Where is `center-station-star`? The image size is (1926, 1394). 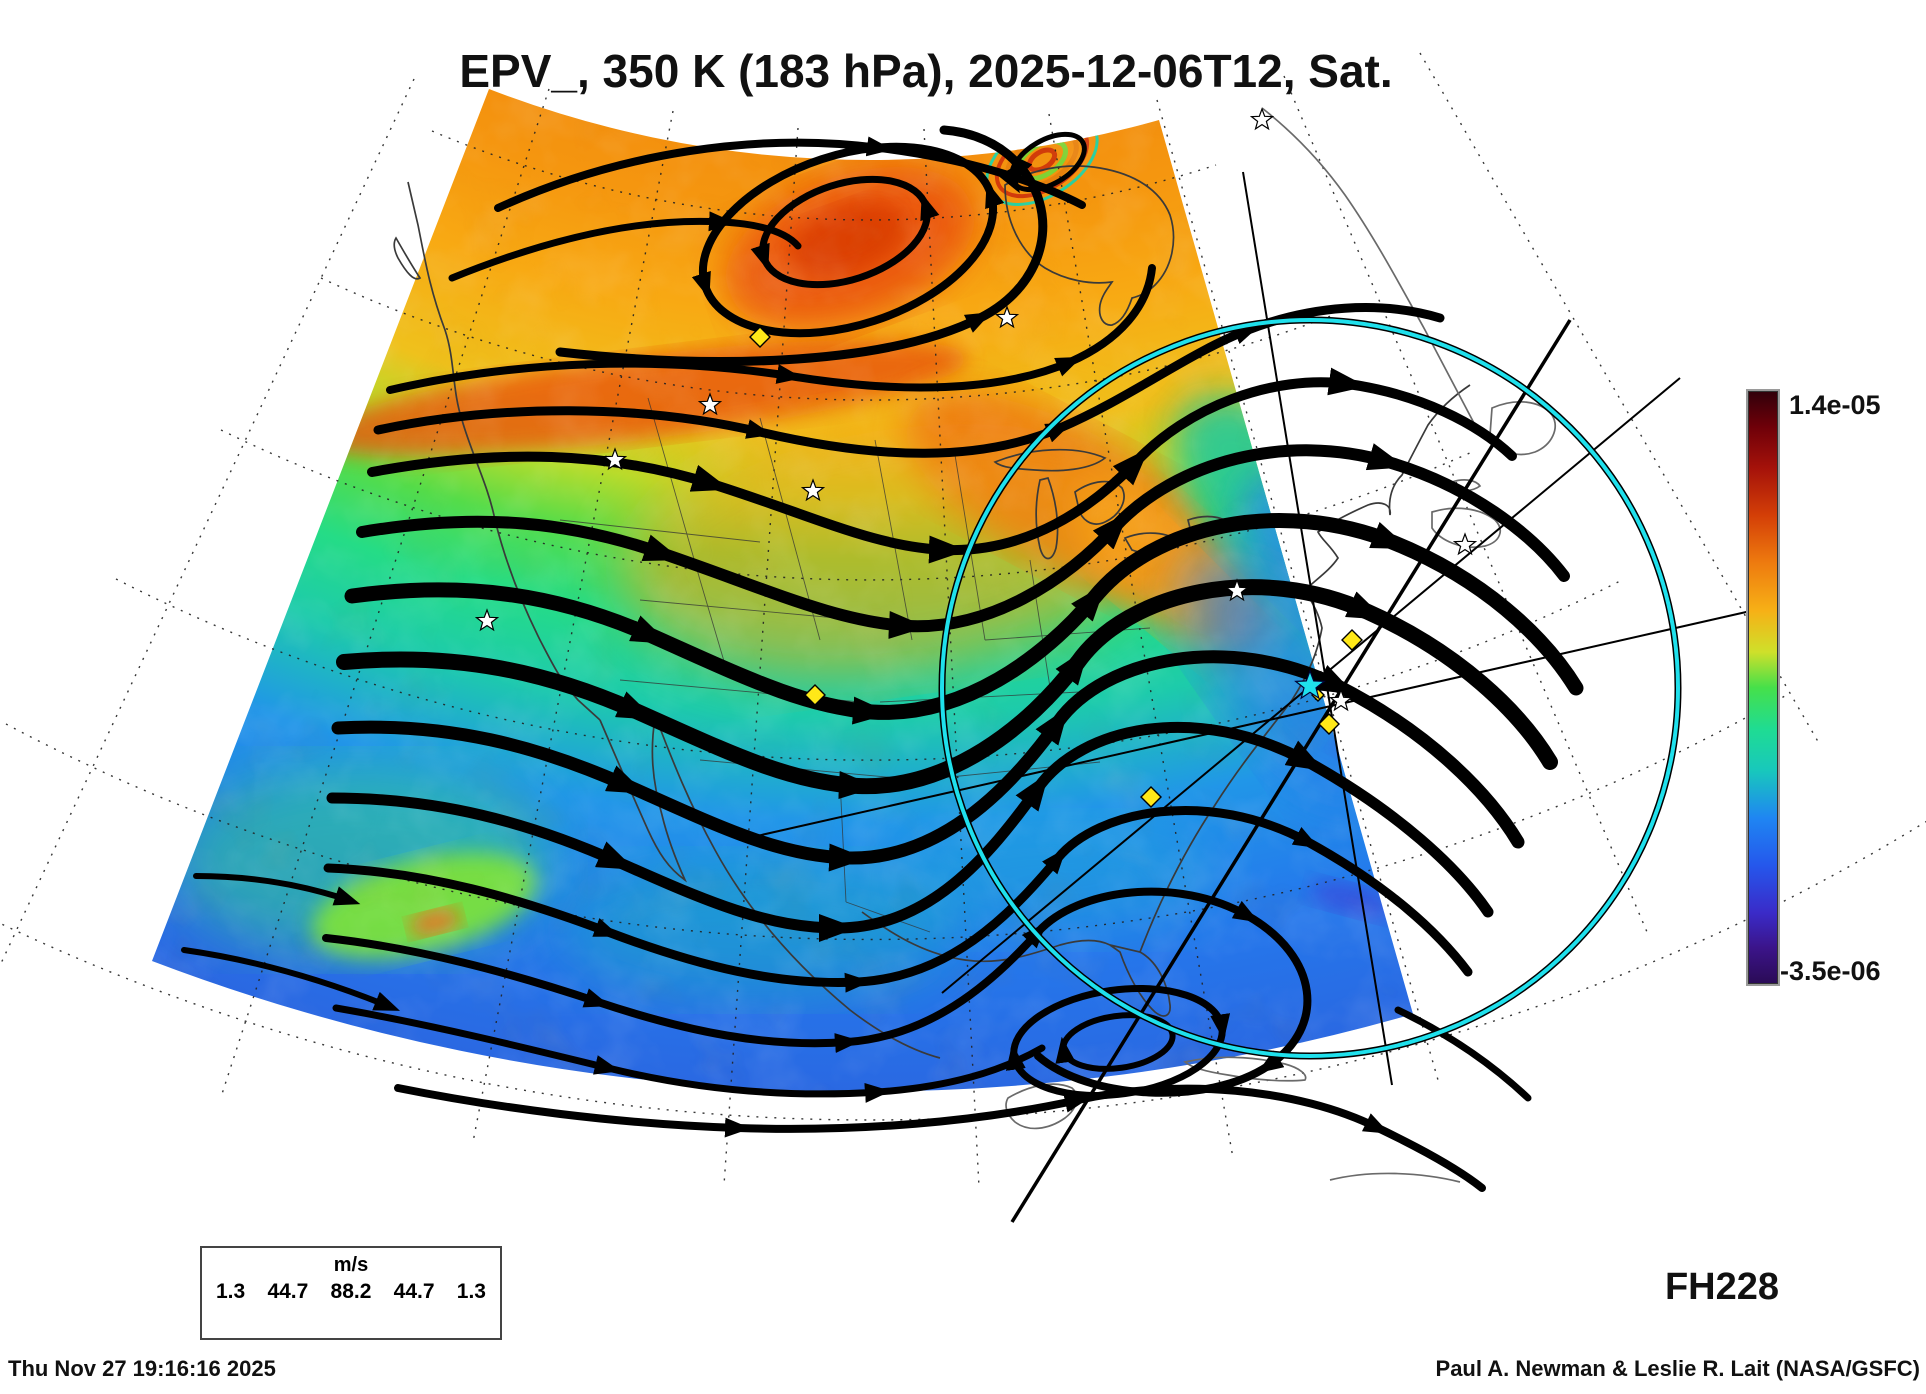 center-station-star is located at coordinates (1310, 684).